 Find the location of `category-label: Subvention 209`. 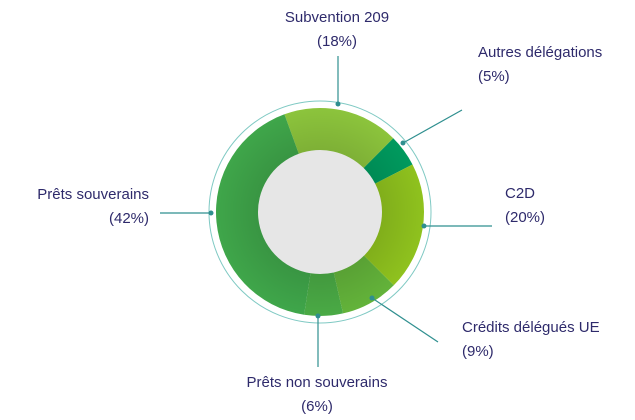

category-label: Subvention 209 is located at coordinates (337, 17).